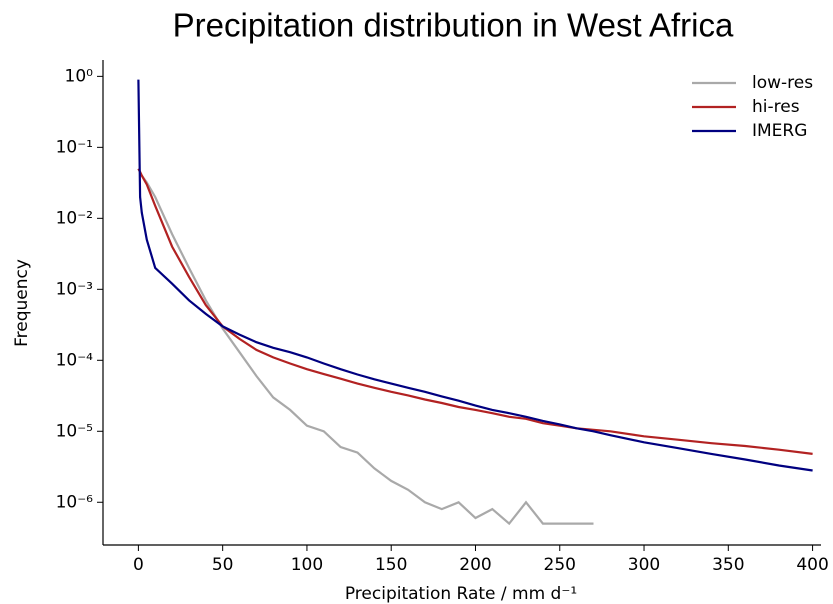 Image resolution: width=833 pixels, height=604 pixels. I want to click on x-tick-label: 350, so click(728, 565).